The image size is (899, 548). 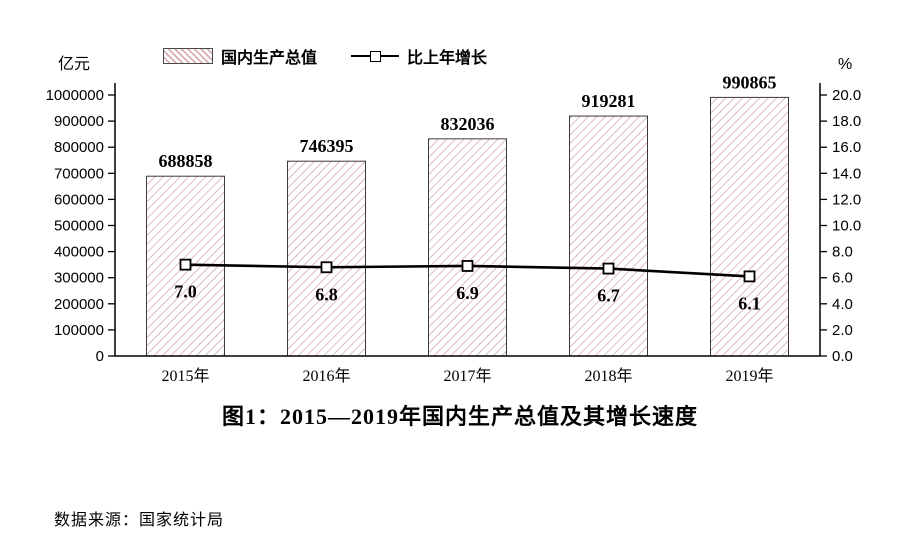 What do you see at coordinates (749, 276) in the screenshot?
I see `growth-marker-2019年` at bounding box center [749, 276].